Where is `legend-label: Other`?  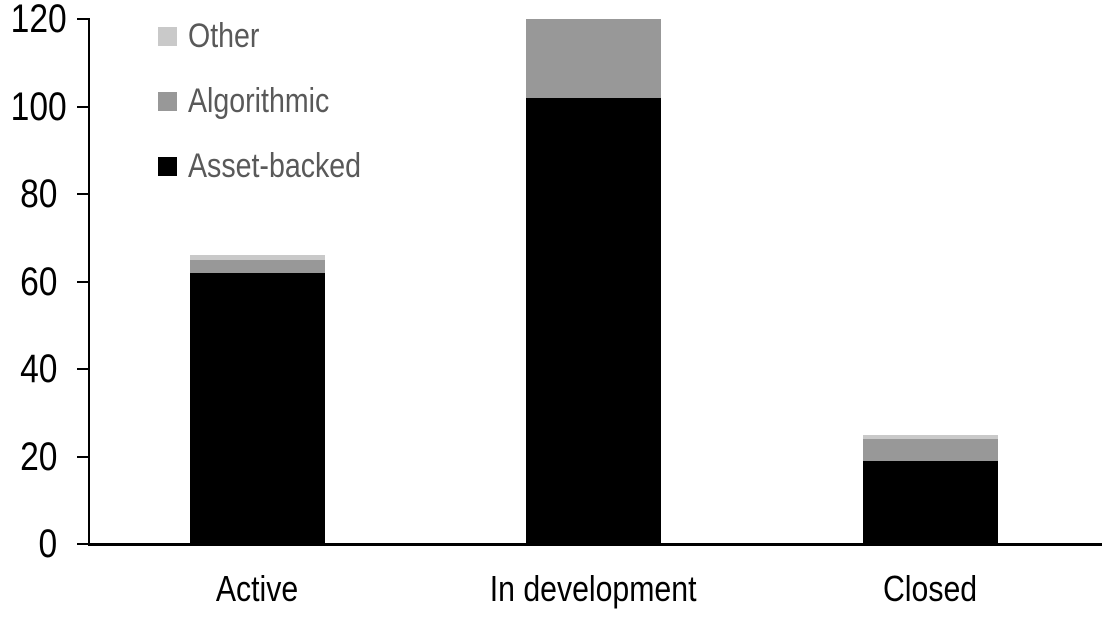
legend-label: Other is located at coordinates (224, 36).